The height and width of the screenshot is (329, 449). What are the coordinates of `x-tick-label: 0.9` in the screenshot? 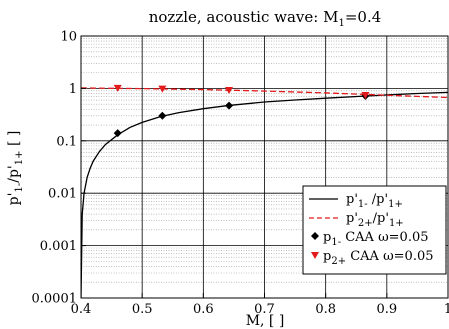 It's located at (386, 309).